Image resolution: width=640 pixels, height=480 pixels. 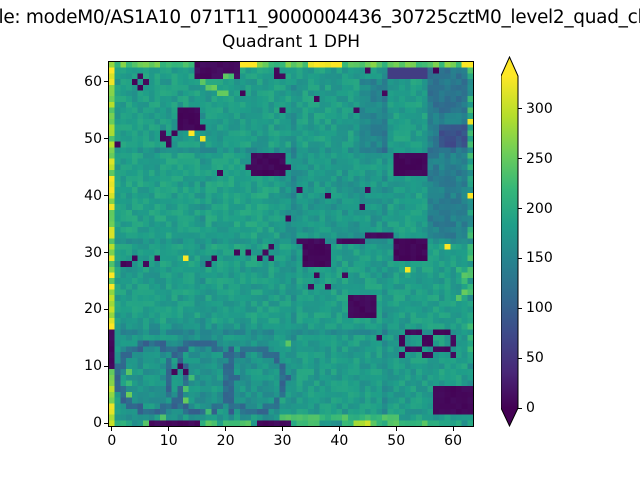 What do you see at coordinates (97, 423) in the screenshot?
I see `y-tick-label: 0` at bounding box center [97, 423].